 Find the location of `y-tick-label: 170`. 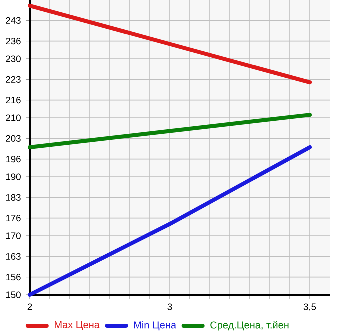

y-tick-label: 170 is located at coordinates (13, 236).